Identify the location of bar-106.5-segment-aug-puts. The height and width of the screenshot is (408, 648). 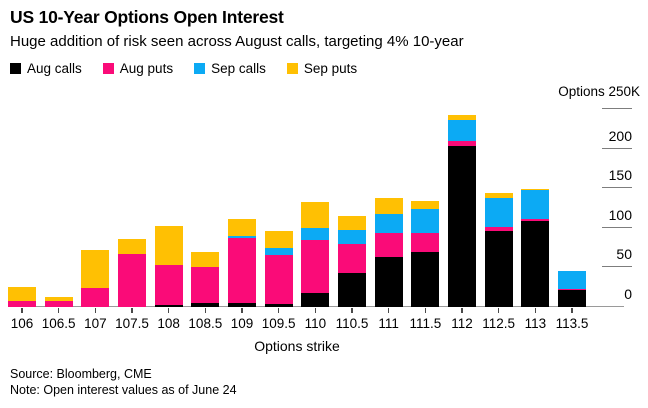
(58, 303).